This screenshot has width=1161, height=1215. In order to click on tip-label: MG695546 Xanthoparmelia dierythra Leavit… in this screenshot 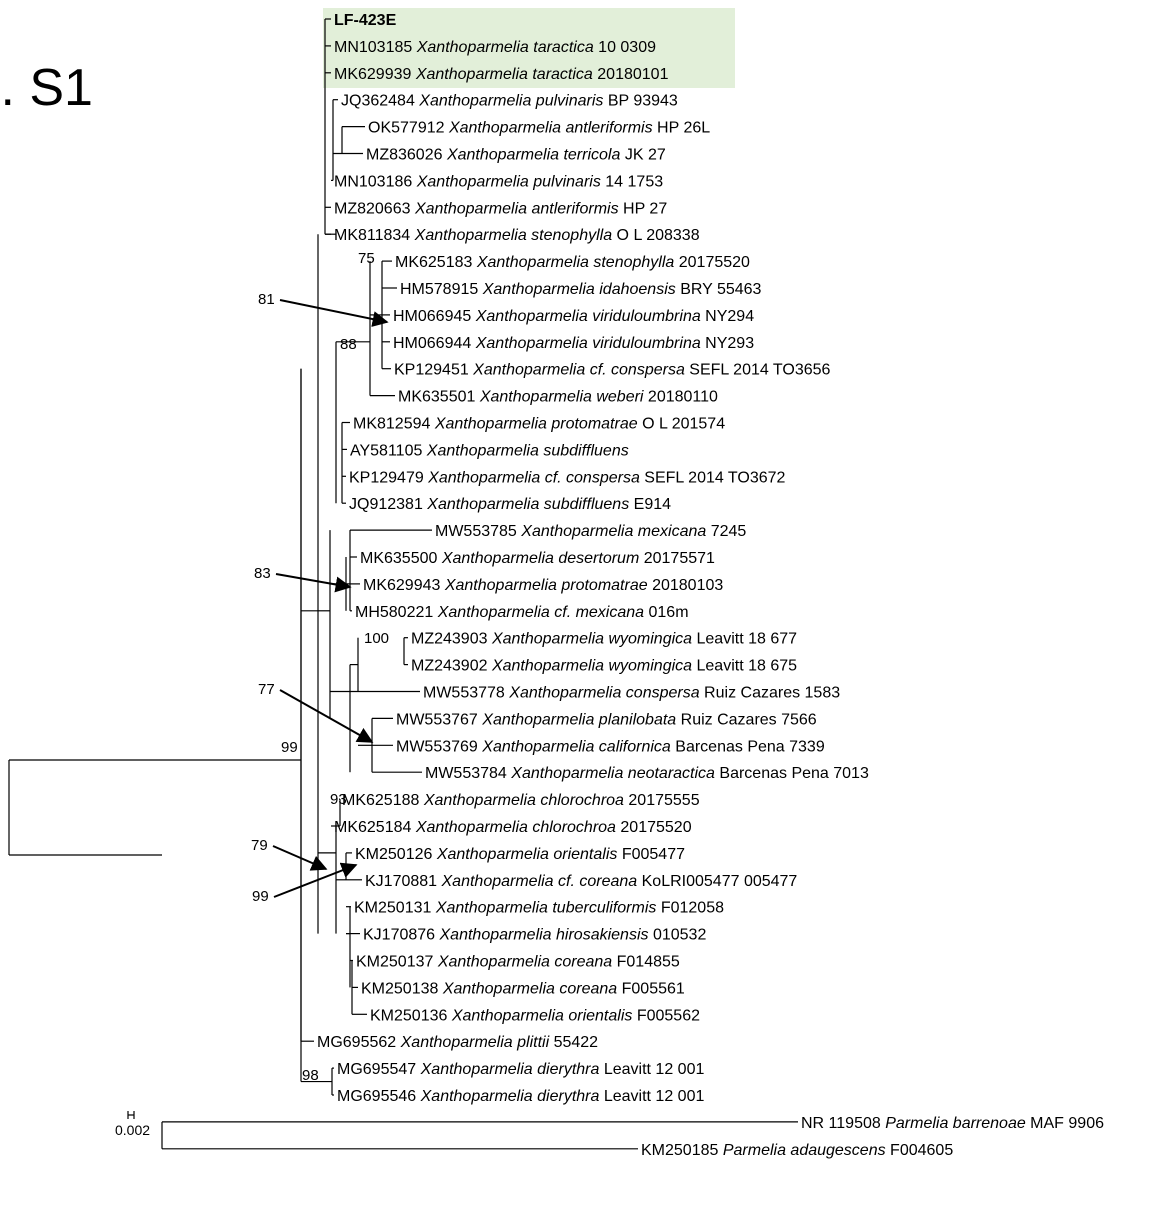, I will do `click(520, 1096)`.